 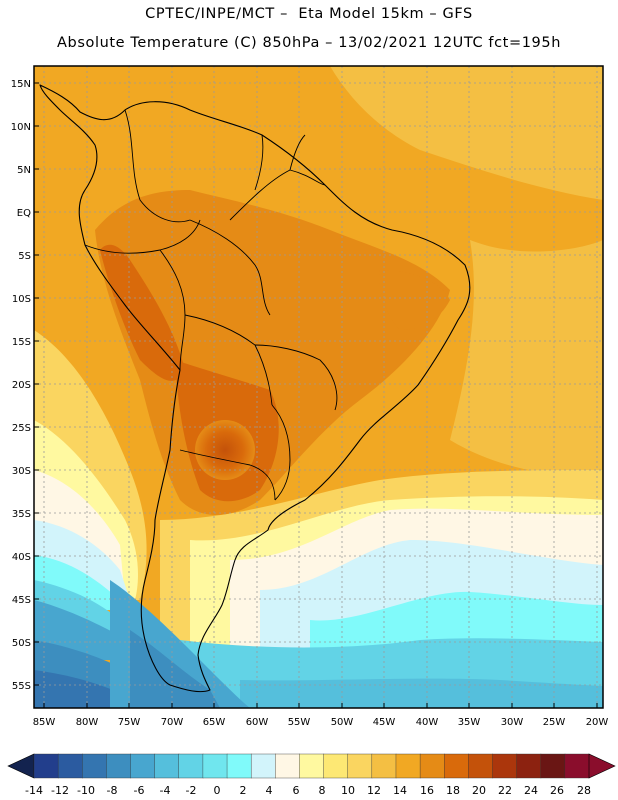 I want to click on colorbar-label: 4, so click(x=269, y=790).